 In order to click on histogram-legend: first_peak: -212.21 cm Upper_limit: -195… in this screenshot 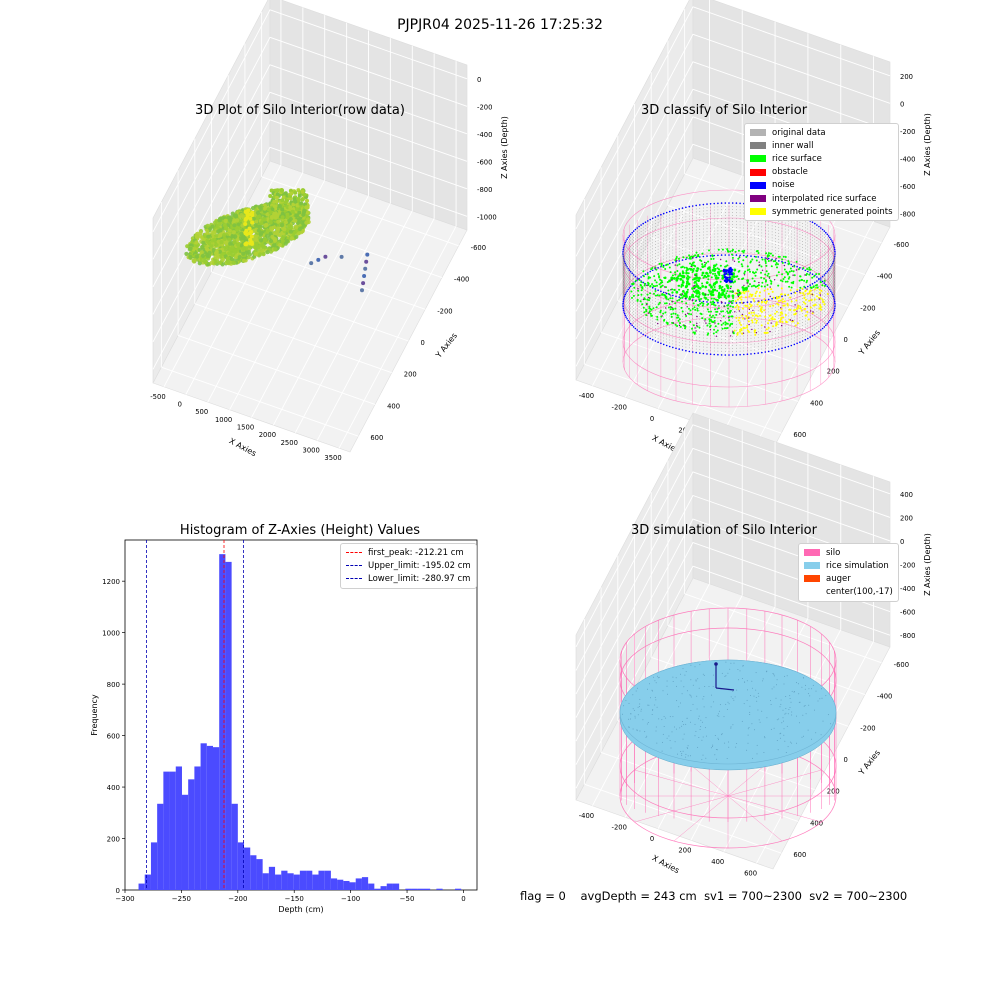, I will do `click(408, 566)`.